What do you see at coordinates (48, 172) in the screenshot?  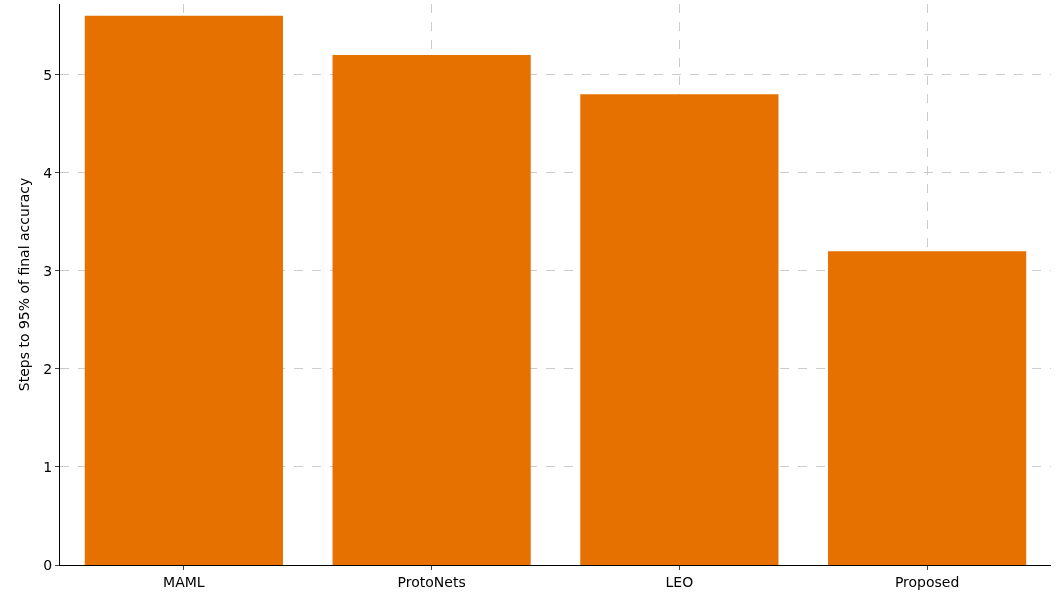 I see `y-tick-label: 4` at bounding box center [48, 172].